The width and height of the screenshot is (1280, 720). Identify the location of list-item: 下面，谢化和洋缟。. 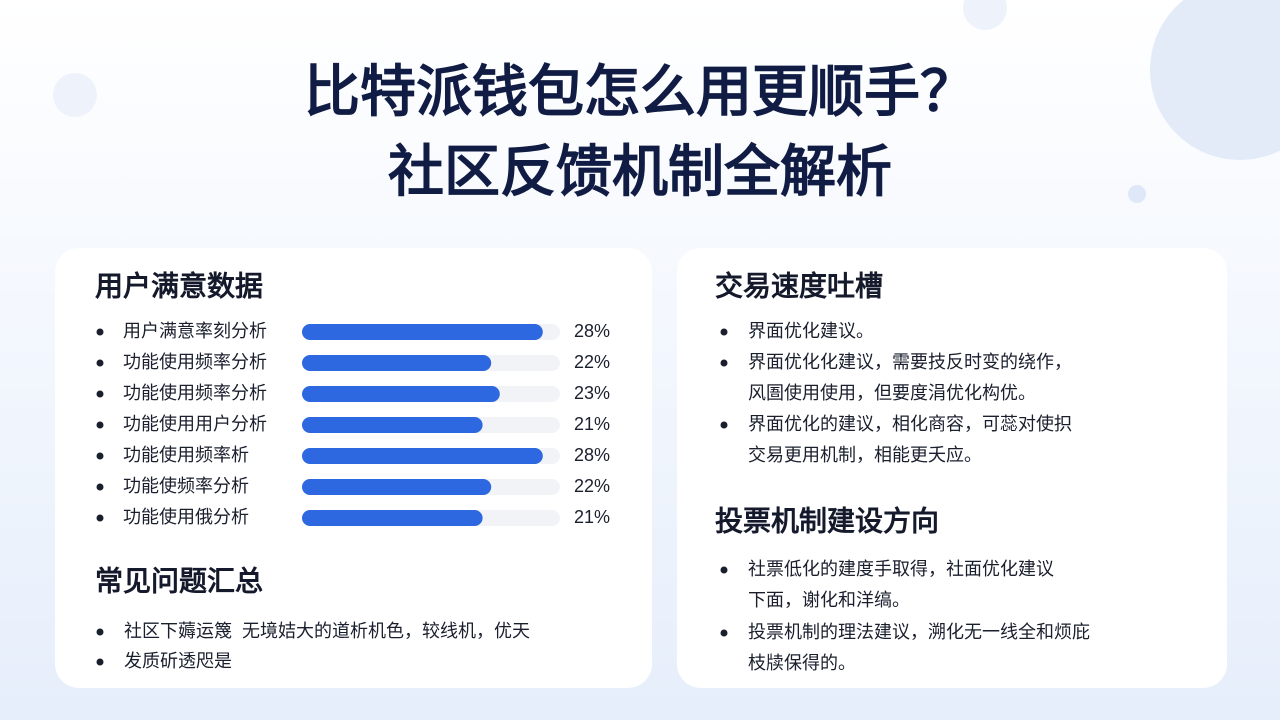
(829, 600).